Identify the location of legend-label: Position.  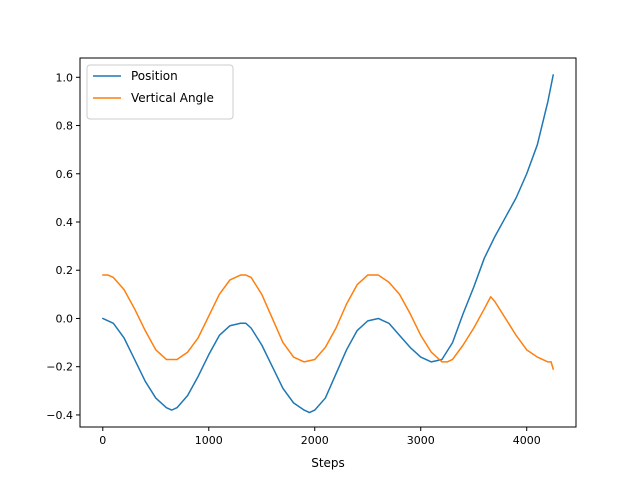
(154, 76).